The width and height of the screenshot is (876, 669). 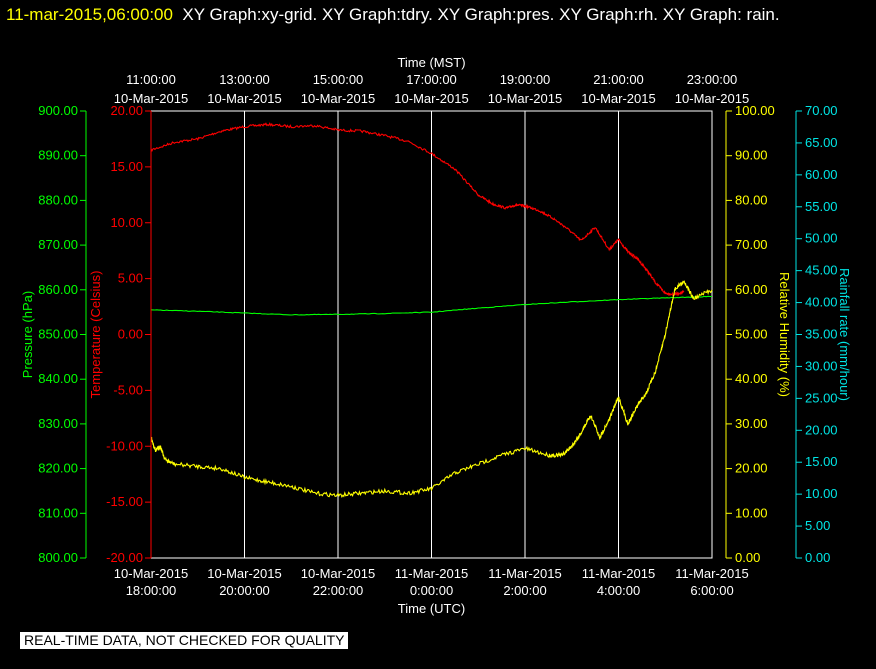 I want to click on humidity-tick-label: 90.00, so click(x=751, y=155).